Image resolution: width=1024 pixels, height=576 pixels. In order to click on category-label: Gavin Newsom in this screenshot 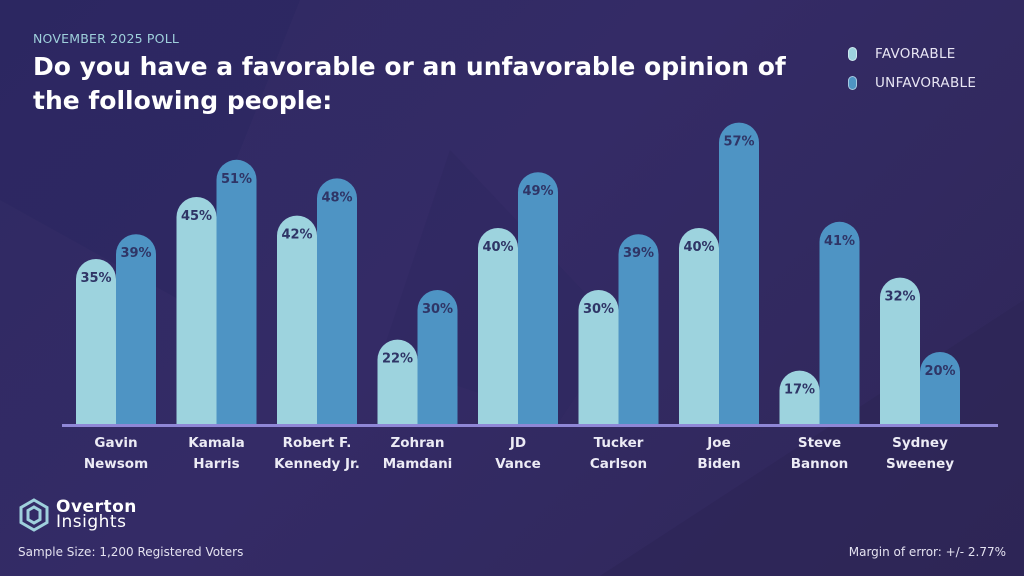, I will do `click(116, 454)`.